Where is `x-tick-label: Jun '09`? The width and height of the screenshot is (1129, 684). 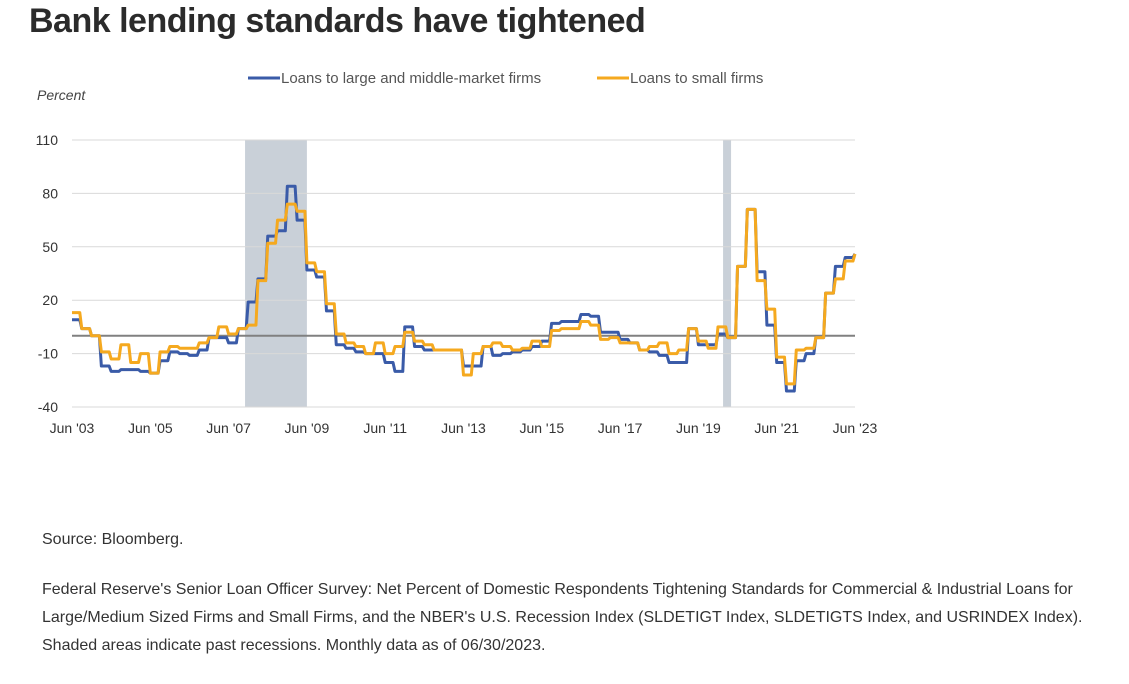
x-tick-label: Jun '09 is located at coordinates (307, 428).